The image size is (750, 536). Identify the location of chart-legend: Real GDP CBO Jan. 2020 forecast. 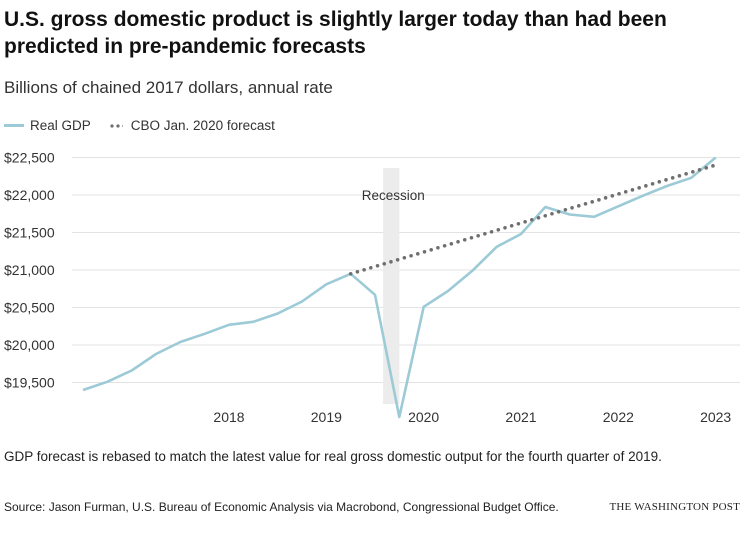
(139, 125).